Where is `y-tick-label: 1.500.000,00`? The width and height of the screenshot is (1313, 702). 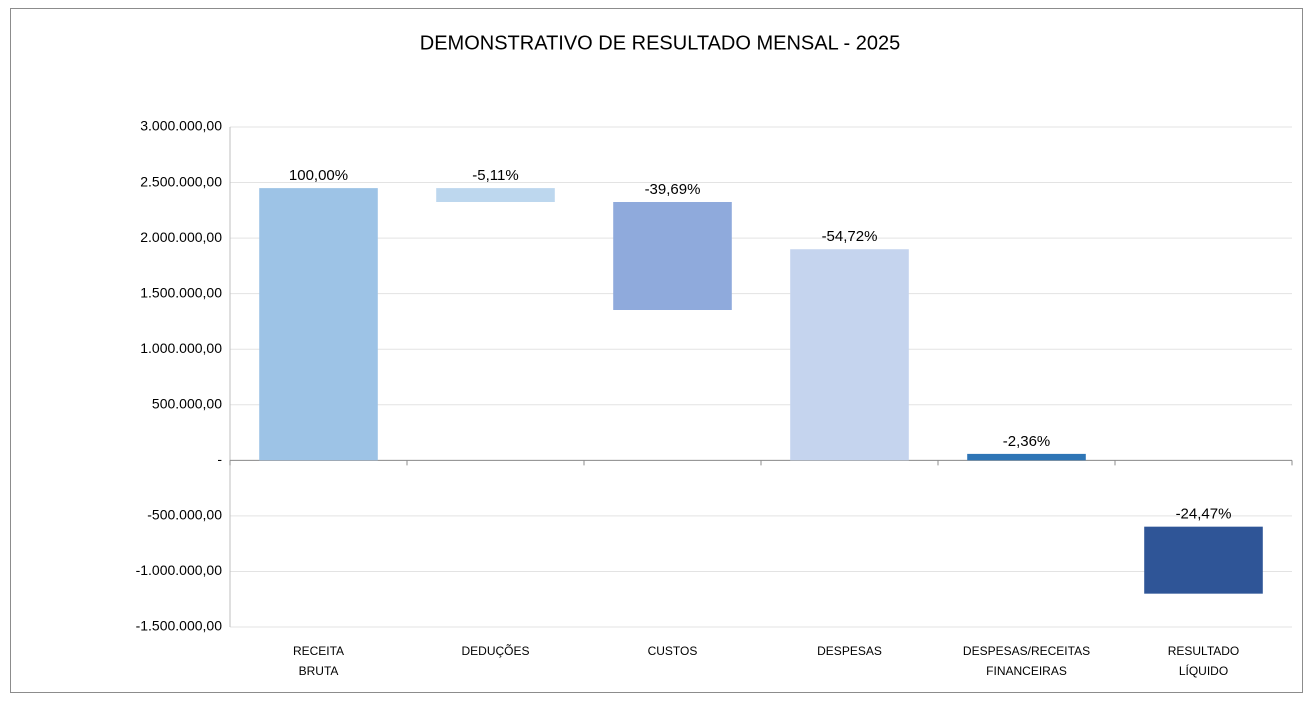
y-tick-label: 1.500.000,00 is located at coordinates (181, 292).